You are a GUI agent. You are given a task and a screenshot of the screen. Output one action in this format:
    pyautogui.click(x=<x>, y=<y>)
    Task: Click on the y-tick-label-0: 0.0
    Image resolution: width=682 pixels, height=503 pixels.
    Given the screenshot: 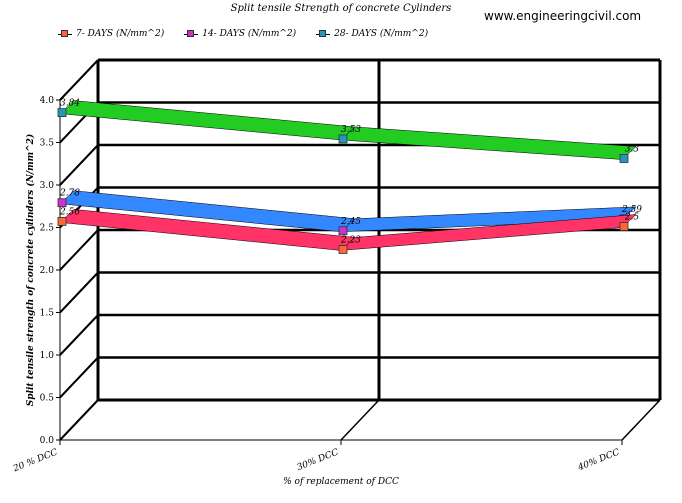 What is the action you would take?
    pyautogui.click(x=47, y=441)
    